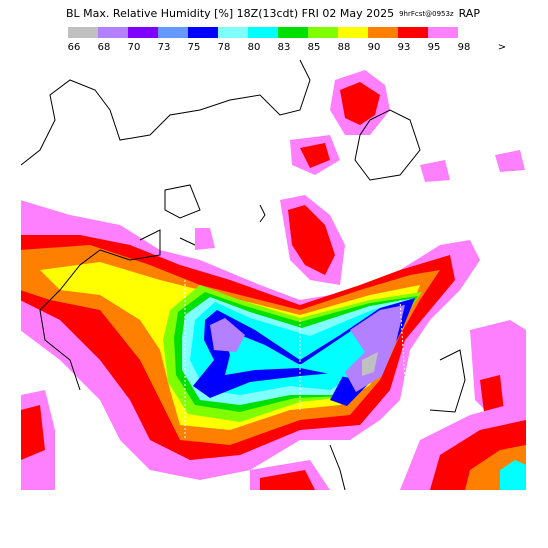  What do you see at coordinates (254, 47) in the screenshot?
I see `colorbar-label: 80` at bounding box center [254, 47].